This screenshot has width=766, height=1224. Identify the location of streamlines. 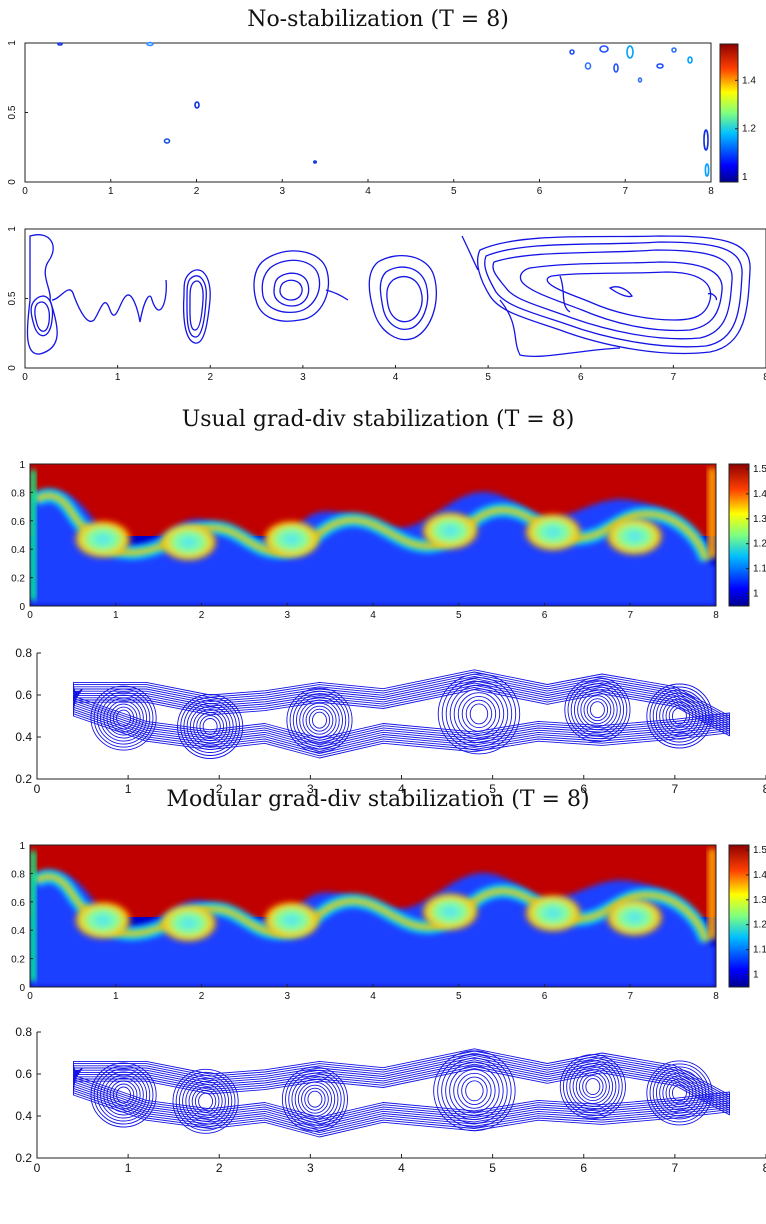
(401, 1093).